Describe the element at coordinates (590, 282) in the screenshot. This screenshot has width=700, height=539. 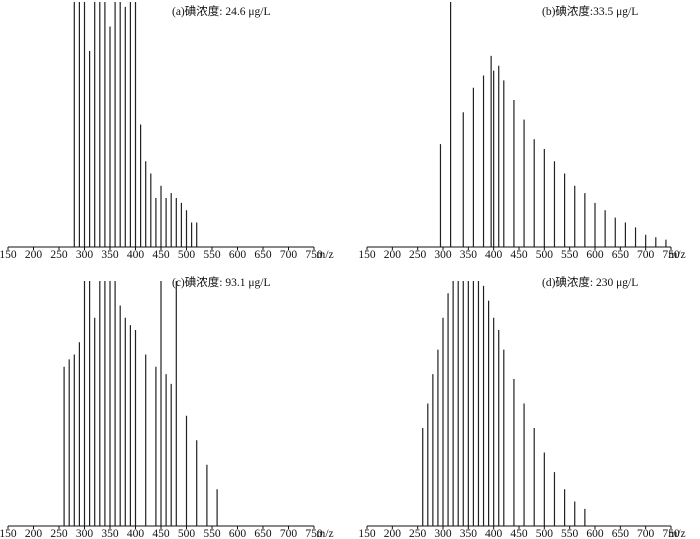
I see `panel-label: (d)碘浓度: 230 μg/L` at that location.